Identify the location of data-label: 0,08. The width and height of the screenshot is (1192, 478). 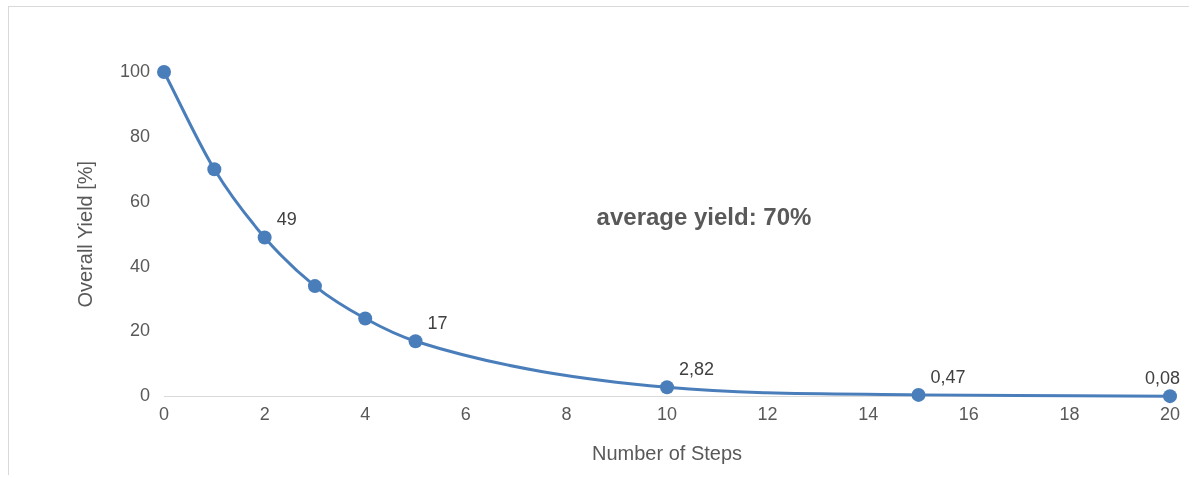
(1162, 378).